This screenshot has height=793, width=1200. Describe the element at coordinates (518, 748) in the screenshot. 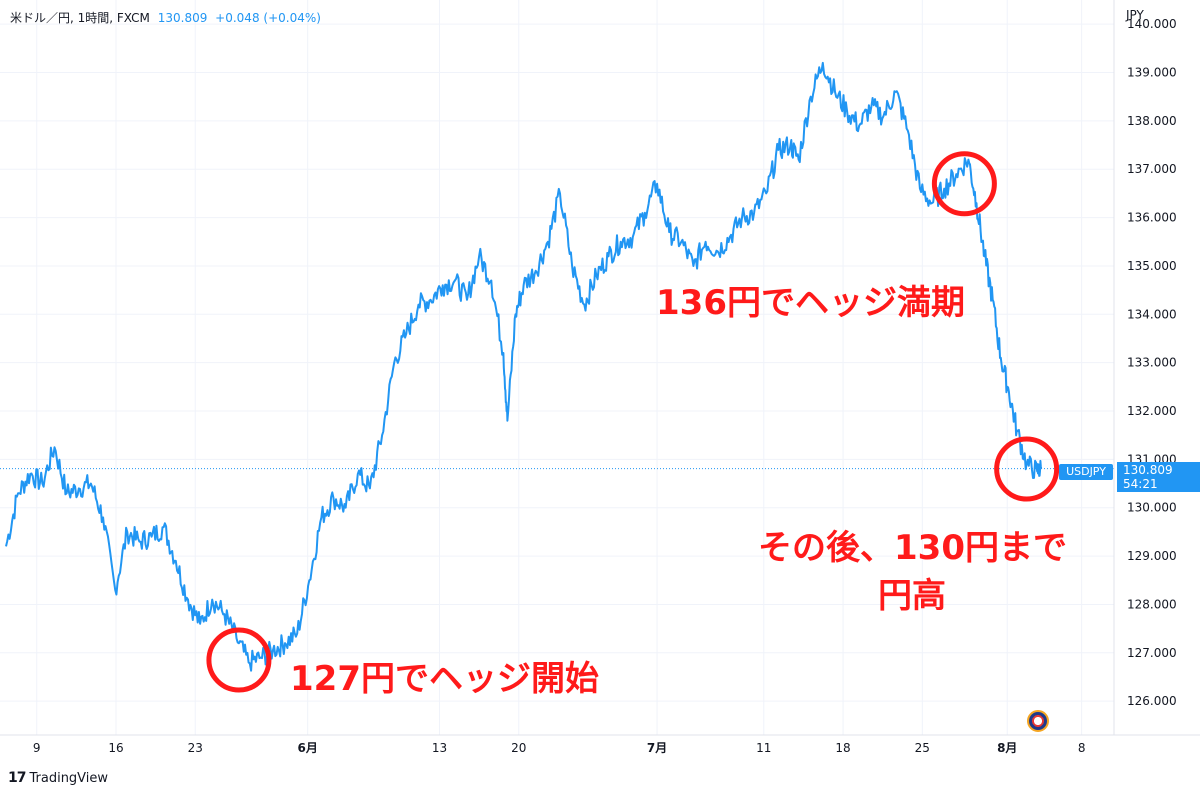

I see `x-tick-label: 20` at that location.